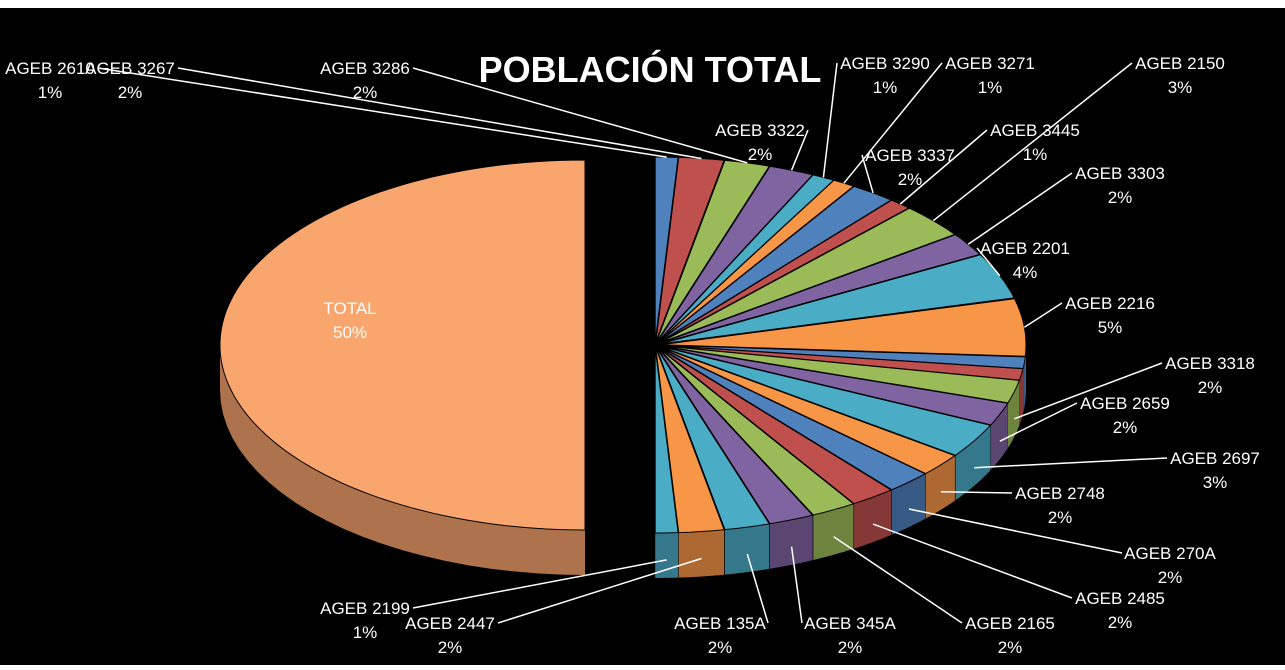  Describe the element at coordinates (450, 623) in the screenshot. I see `slice-label: AGEB 2447` at that location.